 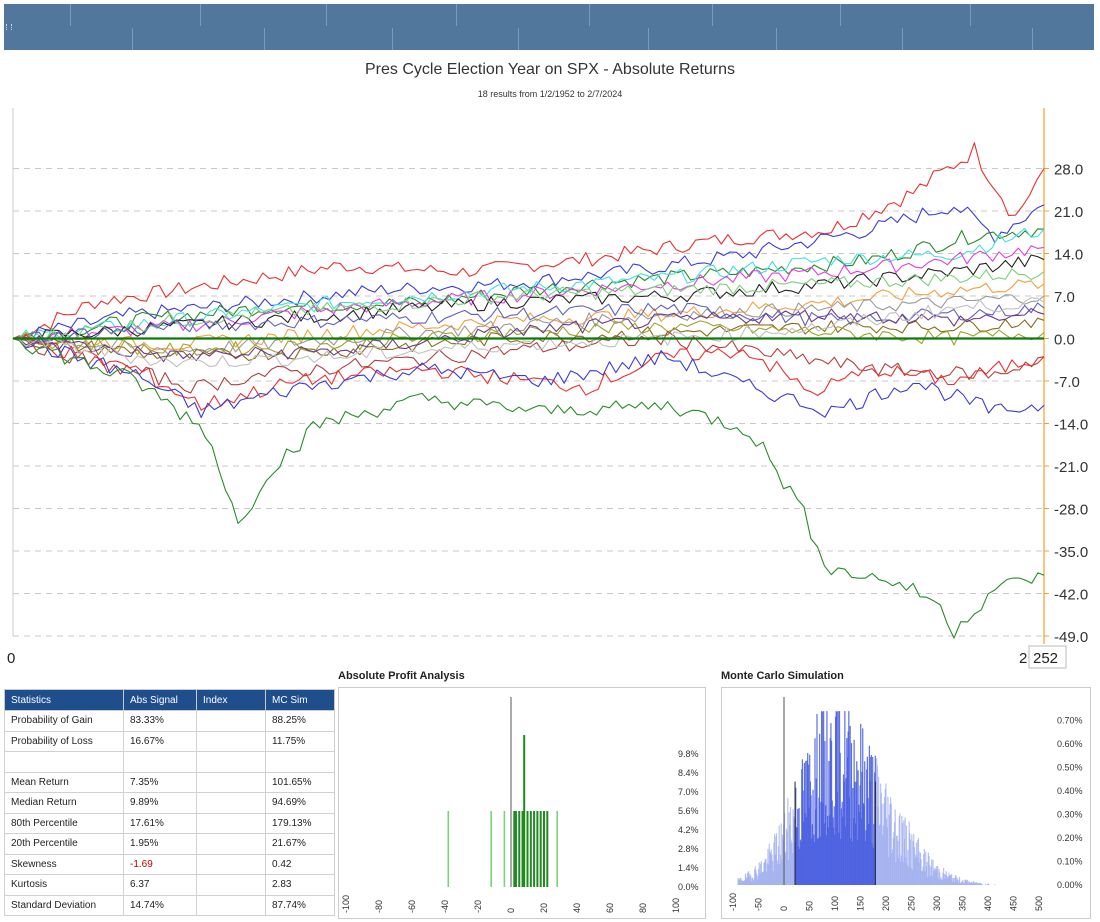 What do you see at coordinates (511, 910) in the screenshot?
I see `profit-x-label: 0` at bounding box center [511, 910].